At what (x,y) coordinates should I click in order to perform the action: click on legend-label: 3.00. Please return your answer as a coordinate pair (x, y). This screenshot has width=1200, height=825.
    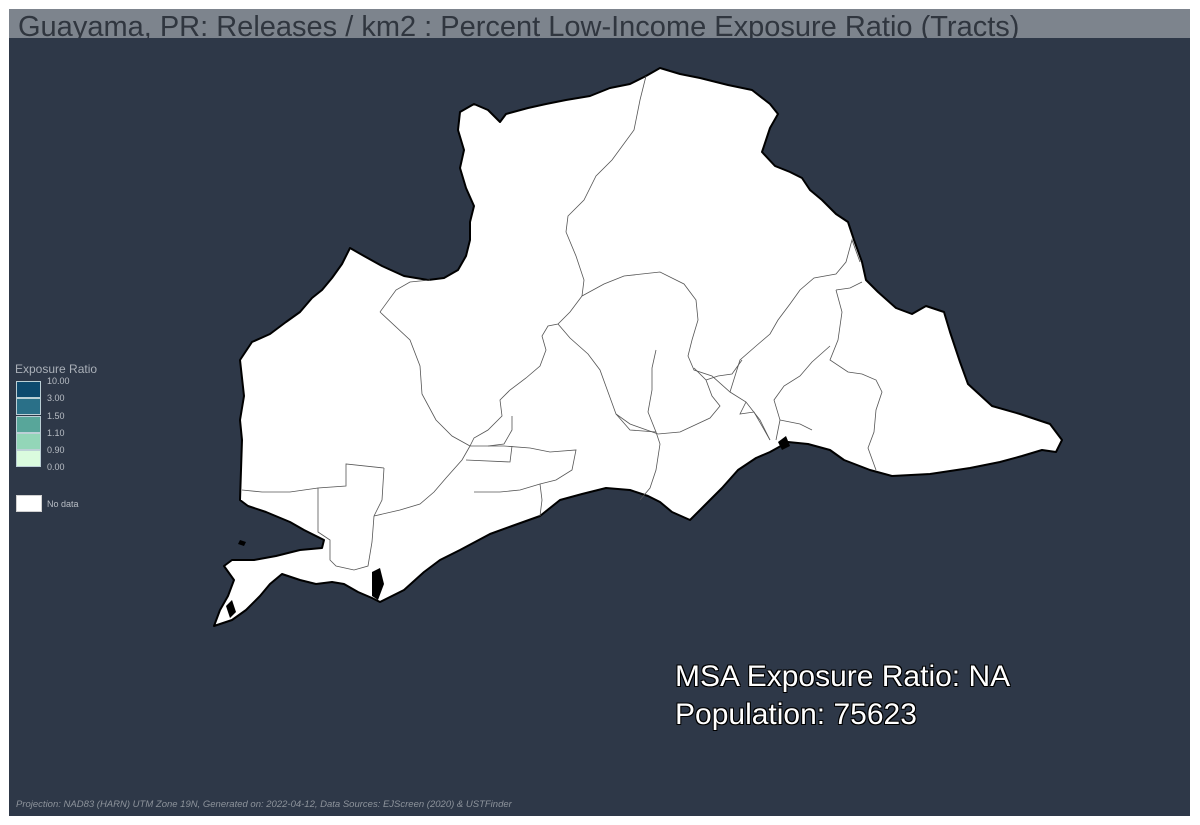
    Looking at the image, I should click on (56, 398).